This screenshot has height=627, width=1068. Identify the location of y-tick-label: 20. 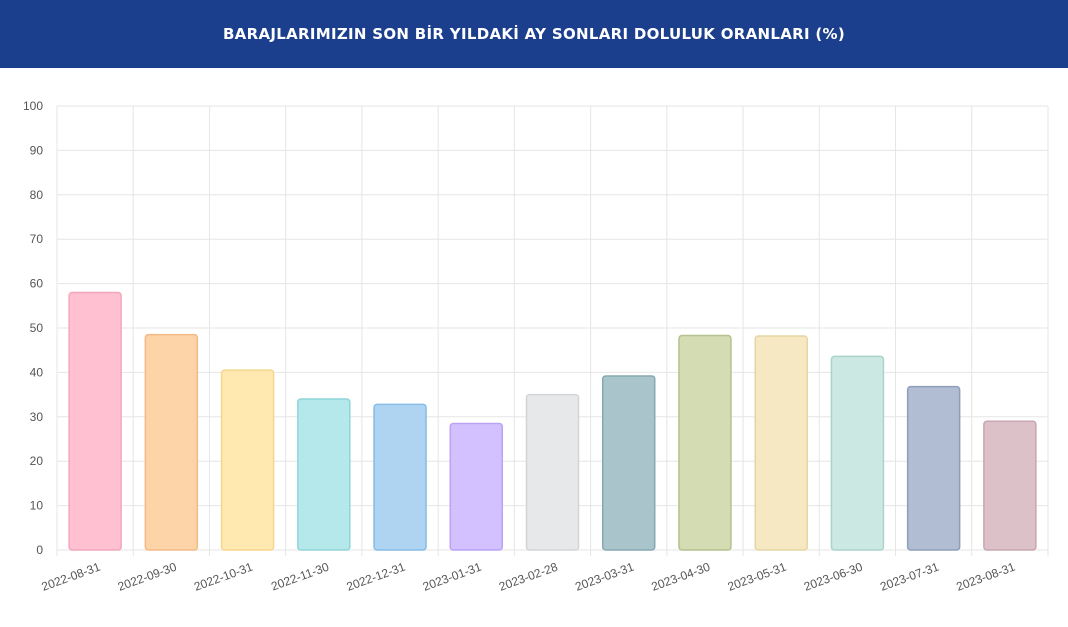
(37, 461).